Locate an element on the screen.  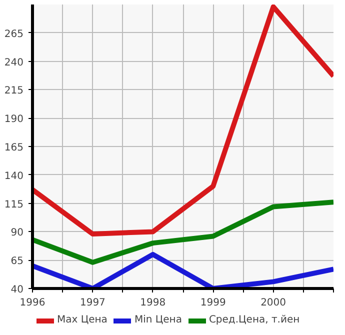
y-tick-label: 90 is located at coordinates (17, 233).